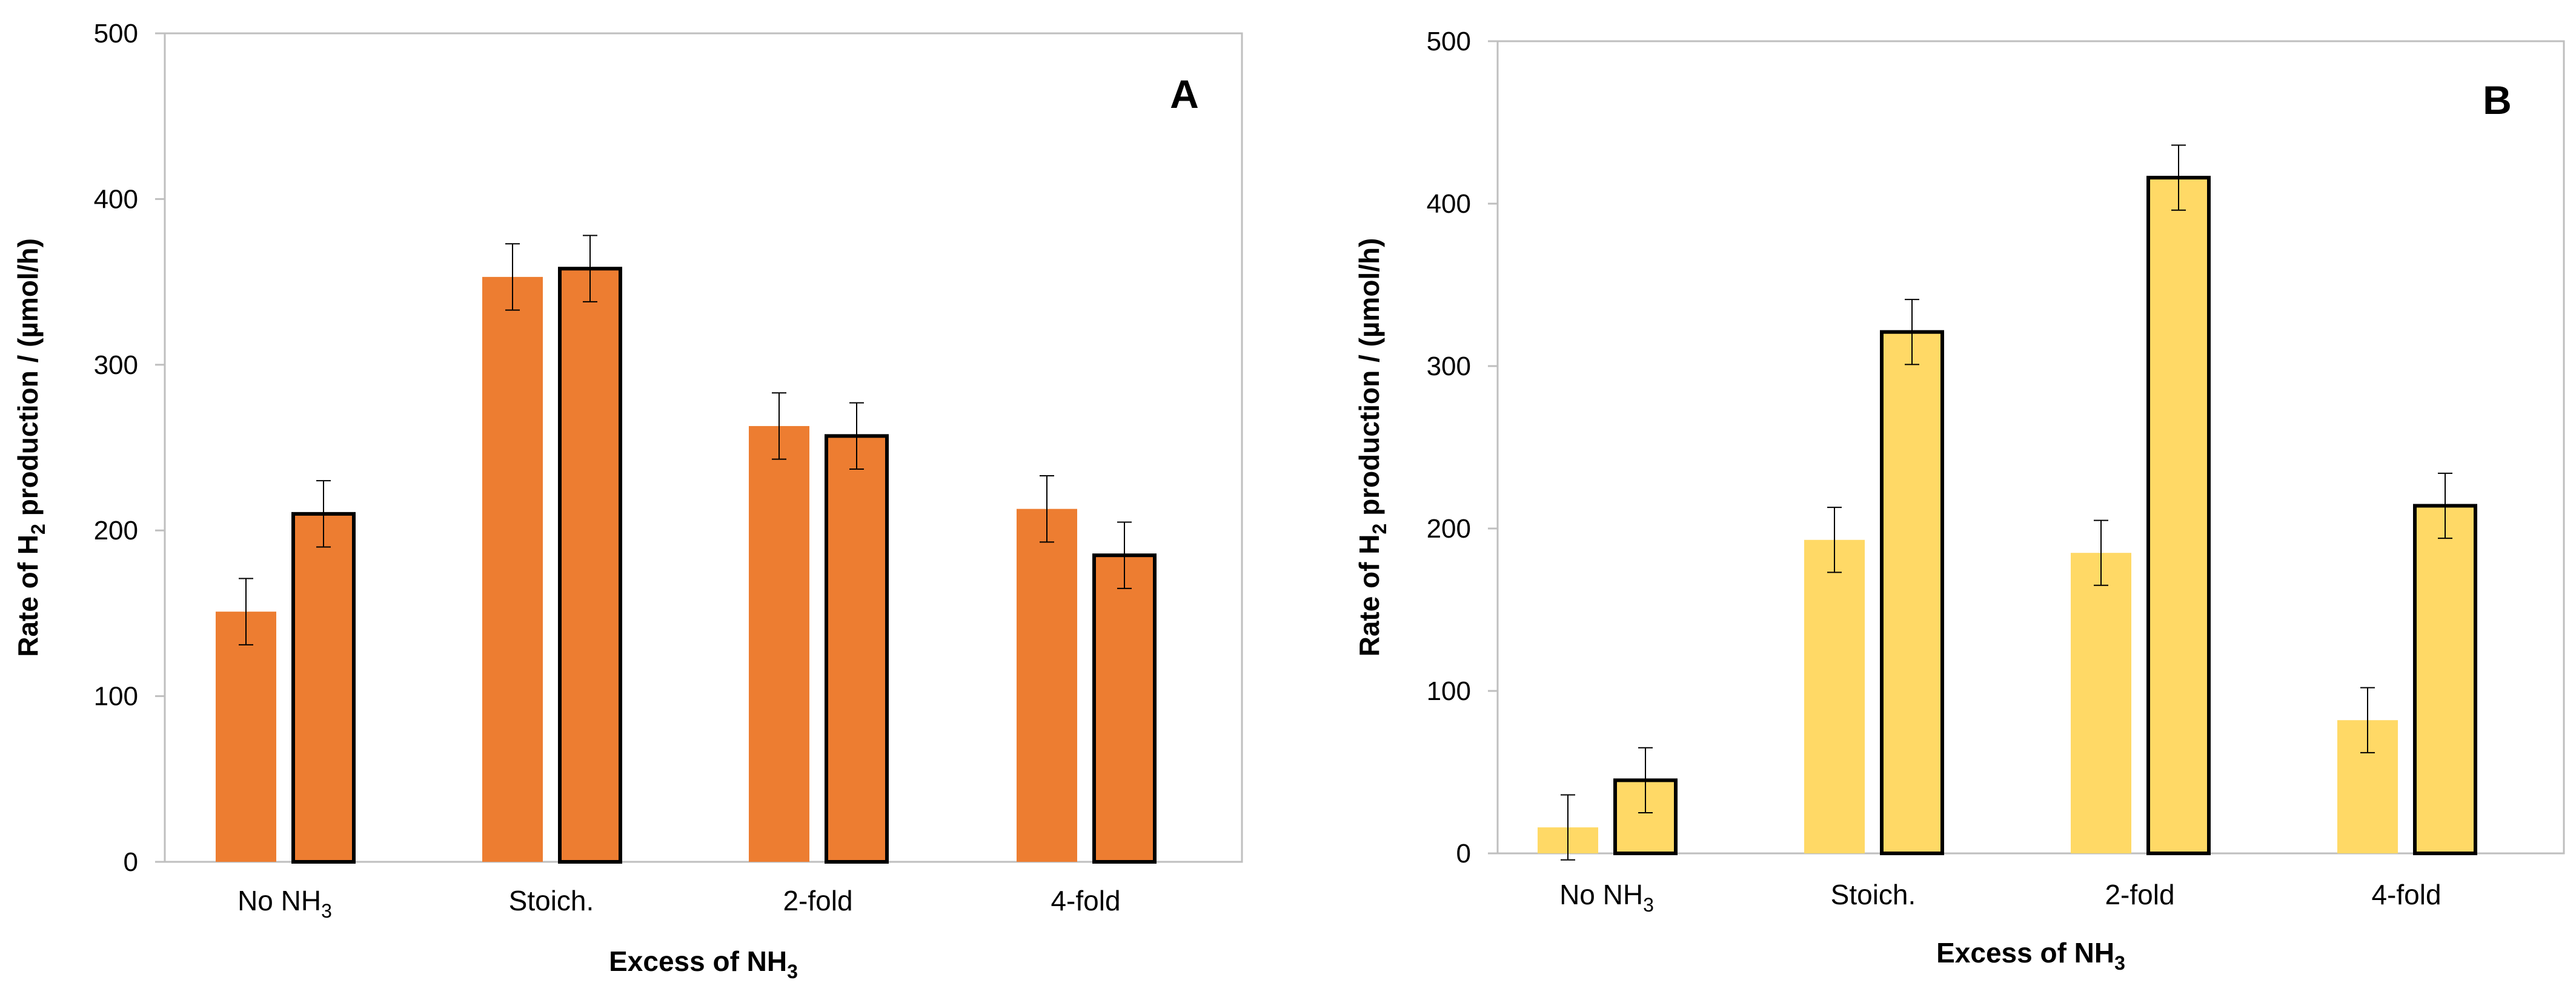 The height and width of the screenshot is (997, 2576). What do you see at coordinates (1184, 94) in the screenshot?
I see `panel-label: A` at bounding box center [1184, 94].